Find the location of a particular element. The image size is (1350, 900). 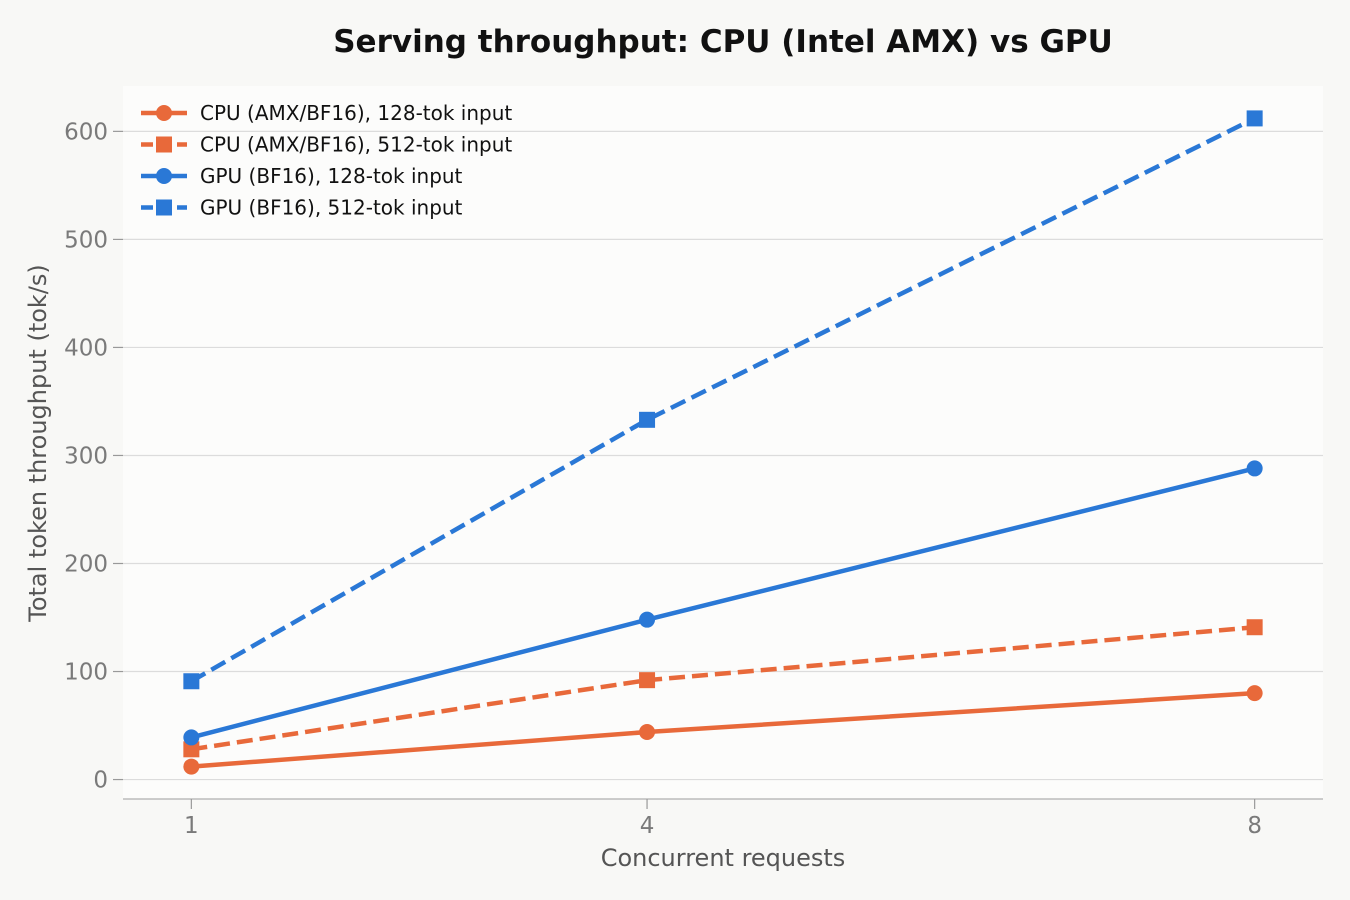

x-tick-label: 8 is located at coordinates (1254, 826).